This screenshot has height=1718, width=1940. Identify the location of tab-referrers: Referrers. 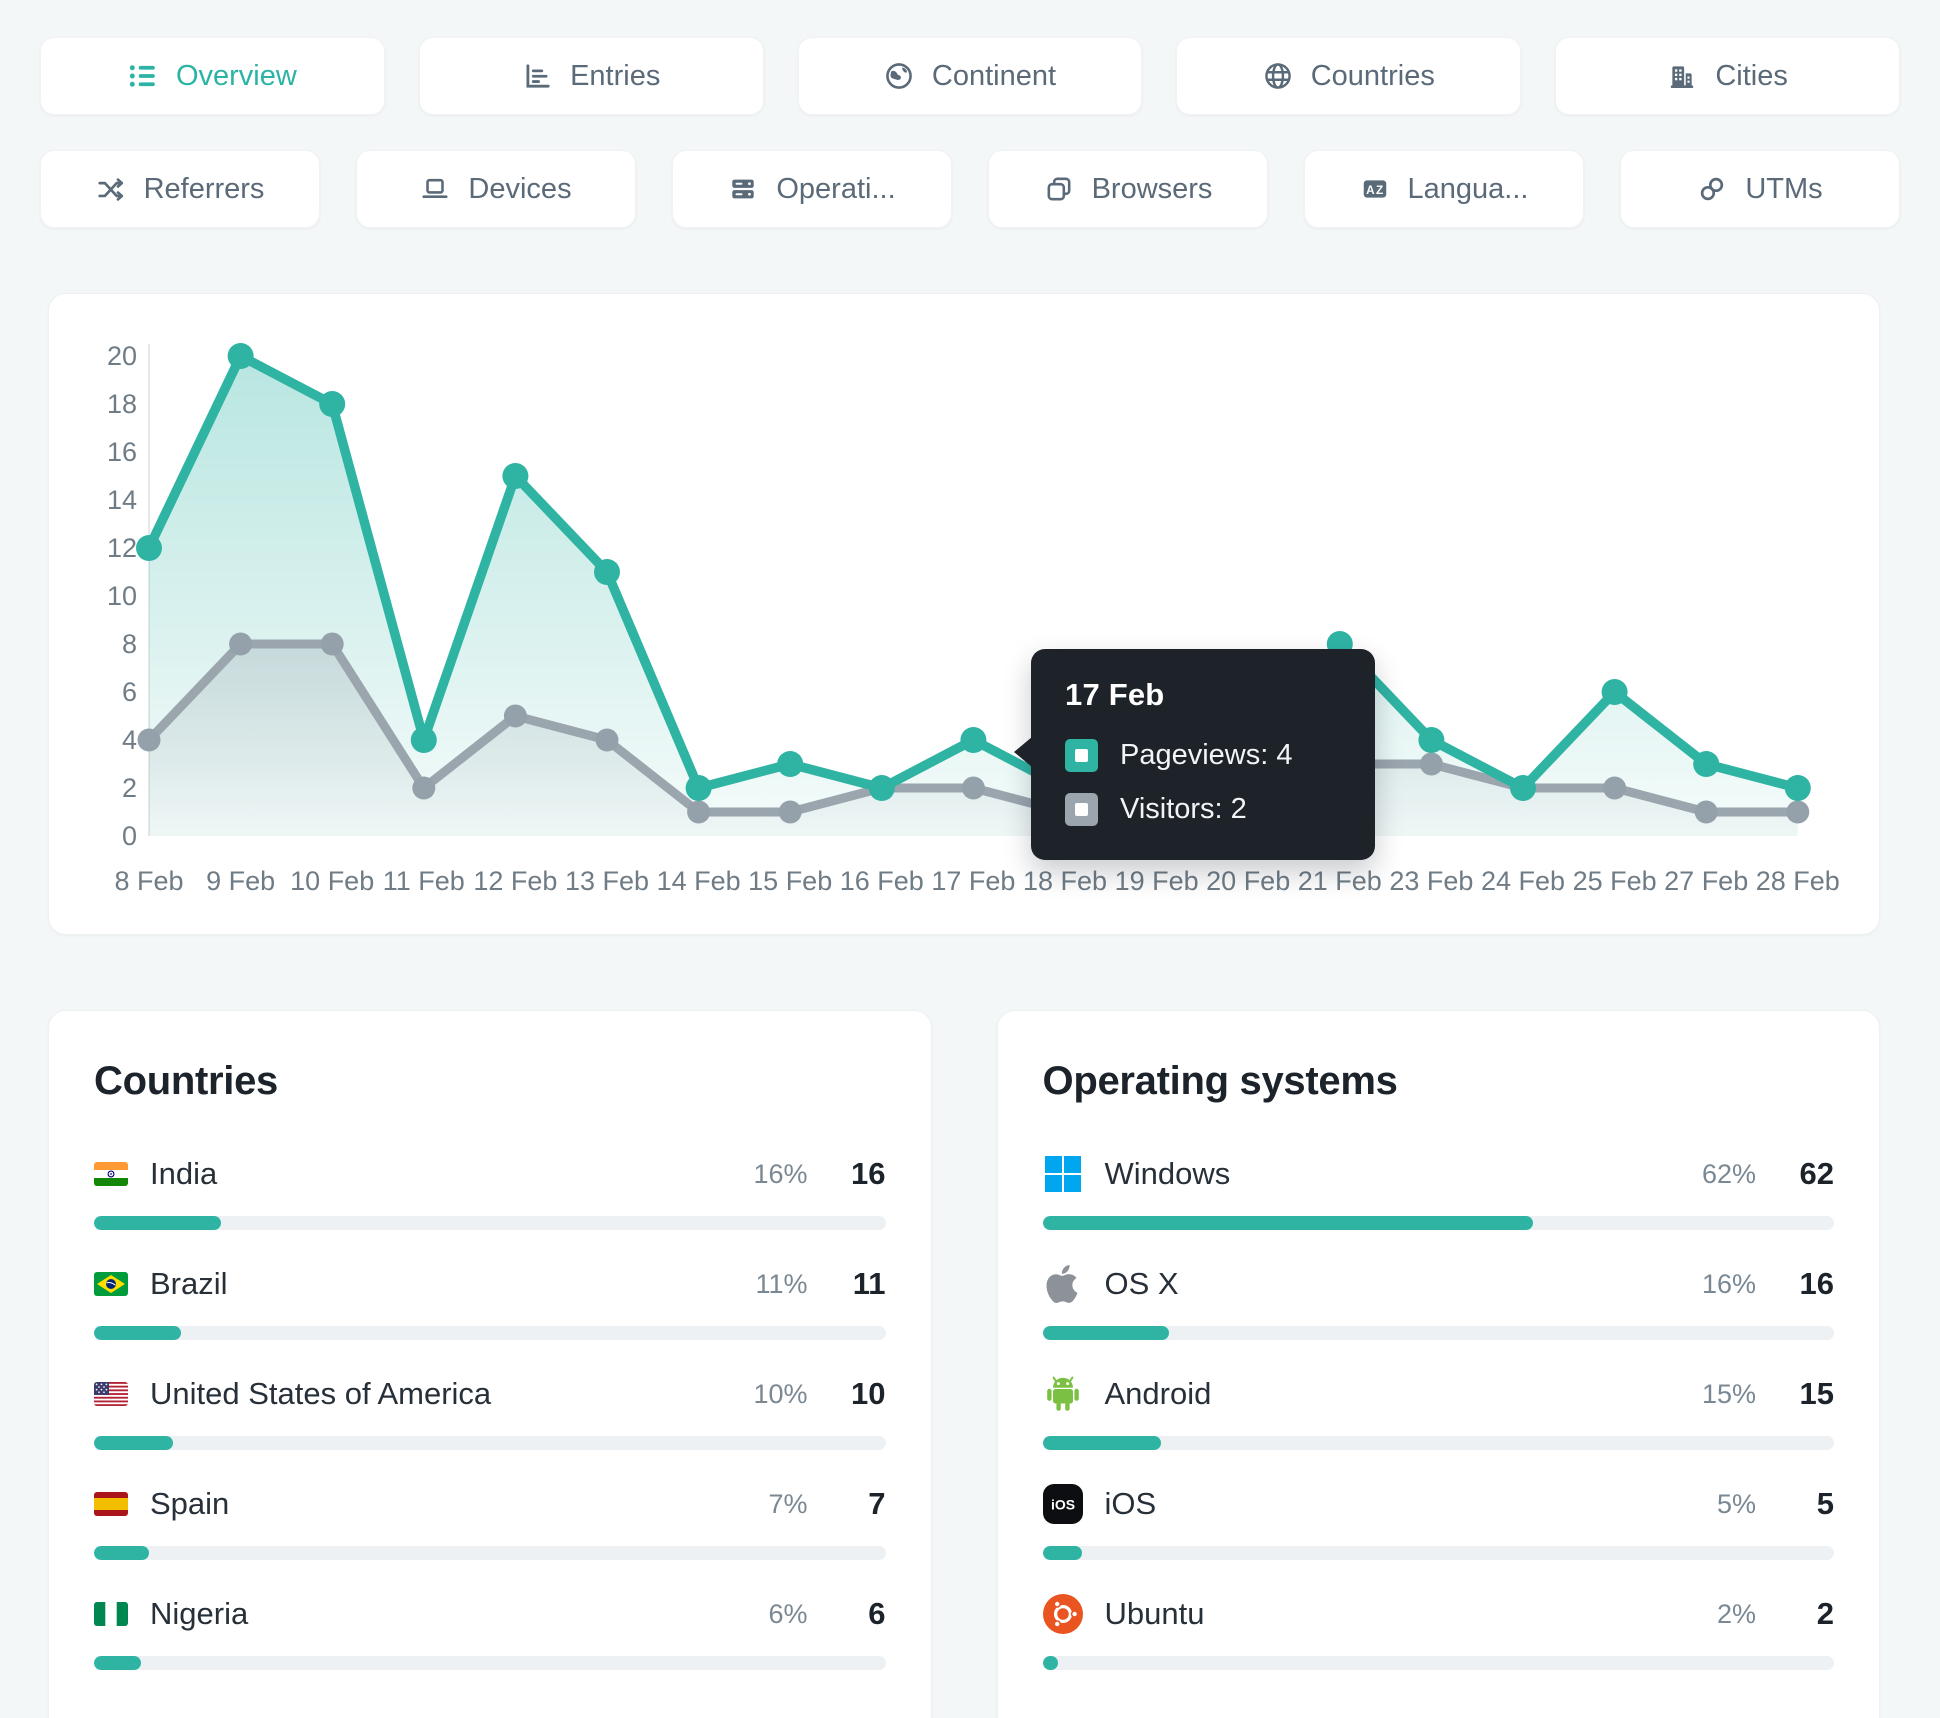
(180, 189).